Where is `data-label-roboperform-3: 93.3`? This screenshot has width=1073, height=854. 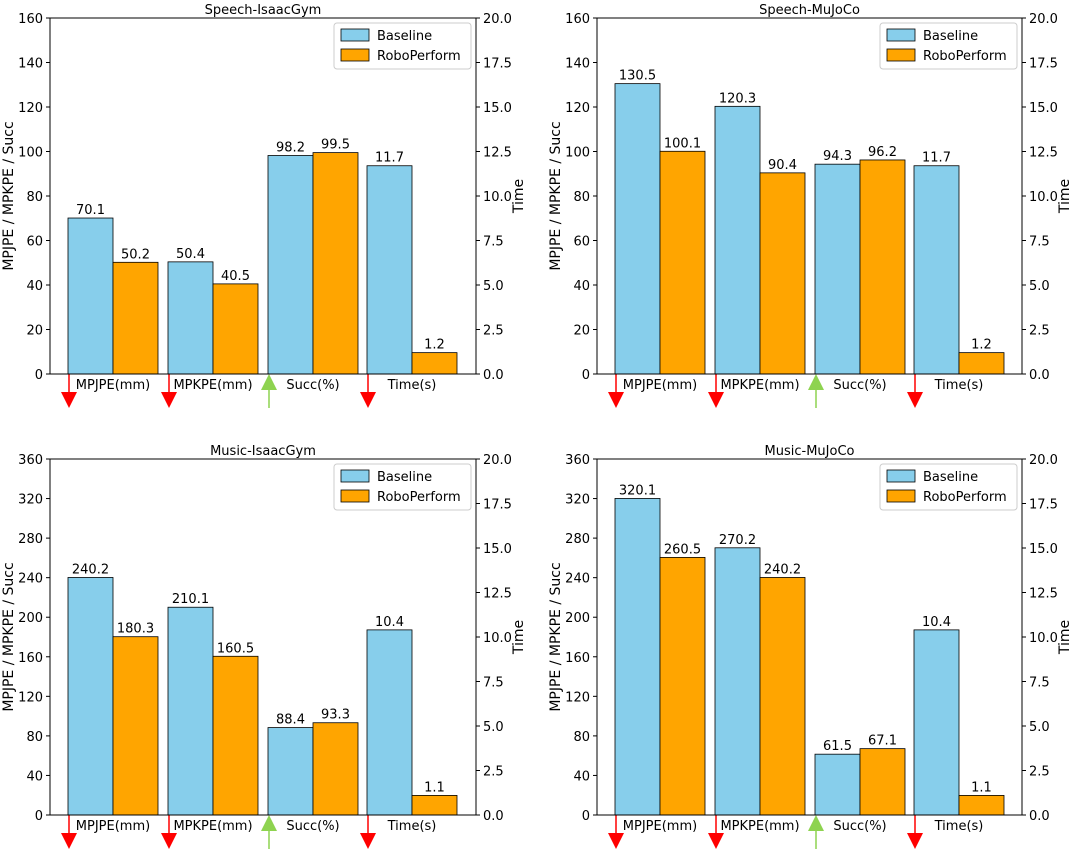 data-label-roboperform-3: 93.3 is located at coordinates (335, 715).